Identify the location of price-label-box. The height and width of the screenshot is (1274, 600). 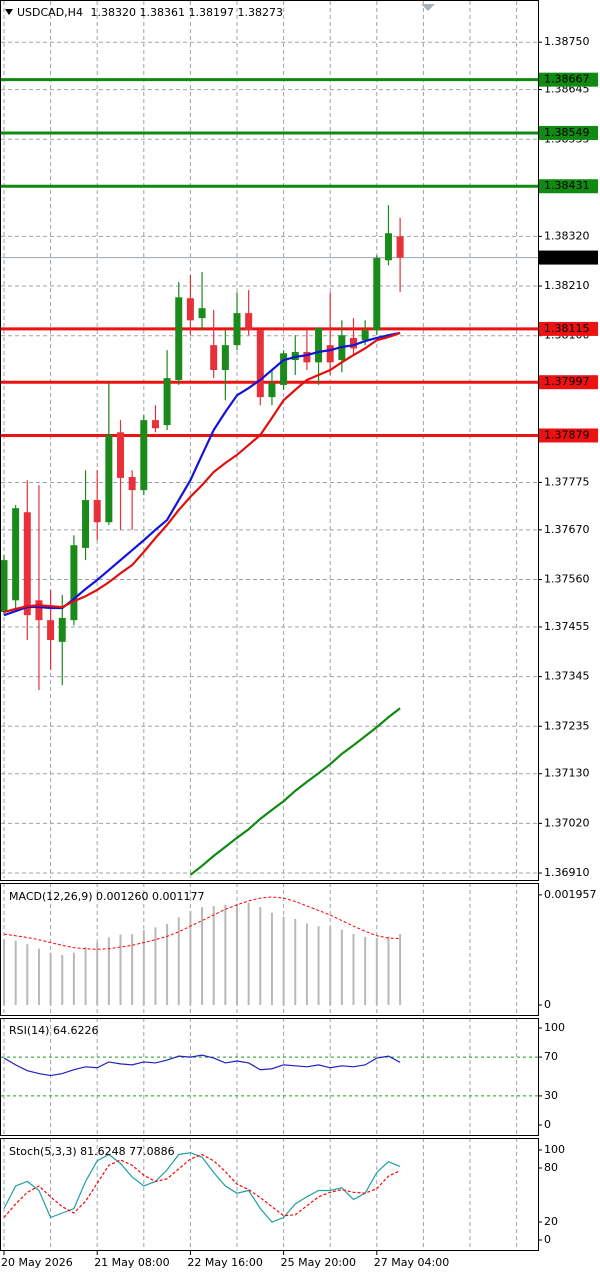
(568, 257).